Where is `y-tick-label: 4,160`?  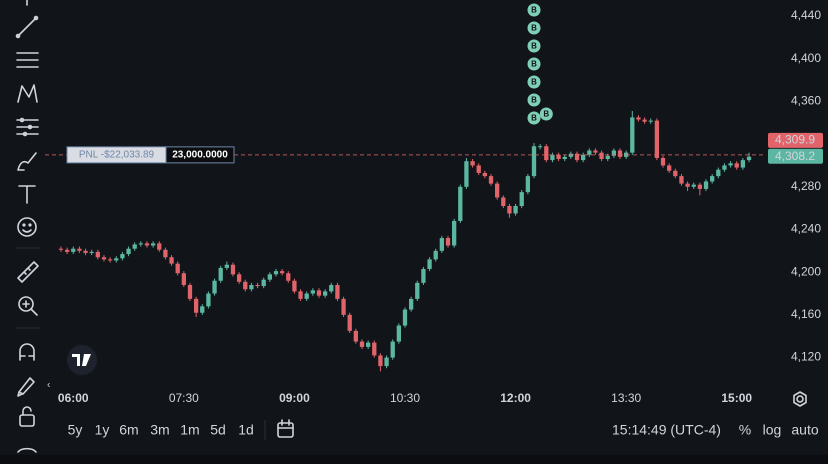 y-tick-label: 4,160 is located at coordinates (806, 314).